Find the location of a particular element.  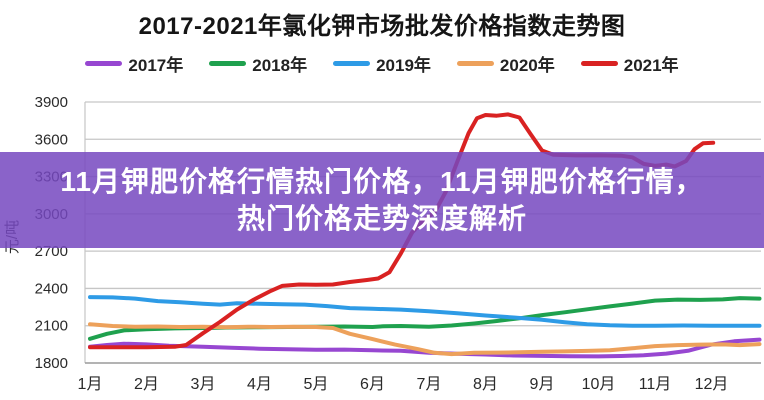

headline-line2: 热门价格走势深度解析 is located at coordinates (381, 218).